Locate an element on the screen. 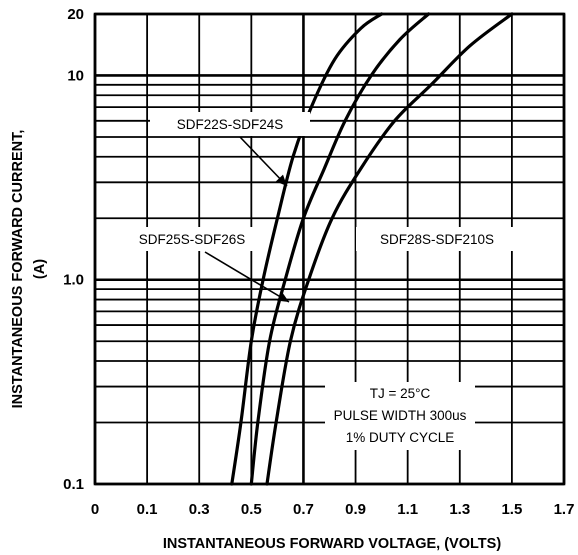 The image size is (578, 555). x-tick-label: 1.1 is located at coordinates (407, 509).